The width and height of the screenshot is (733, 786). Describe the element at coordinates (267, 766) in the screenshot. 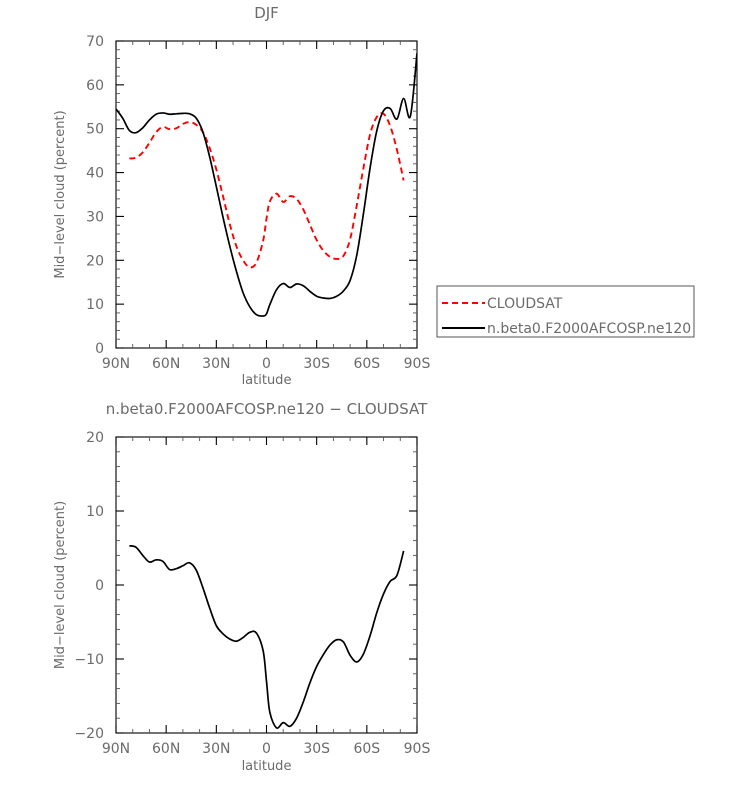

I see `x-axis-label-bottom: latitude` at that location.